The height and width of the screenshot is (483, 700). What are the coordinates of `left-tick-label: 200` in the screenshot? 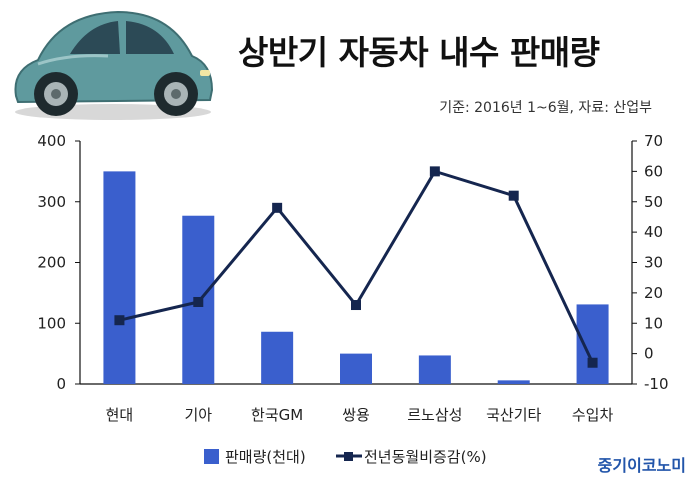 It's located at (51, 263).